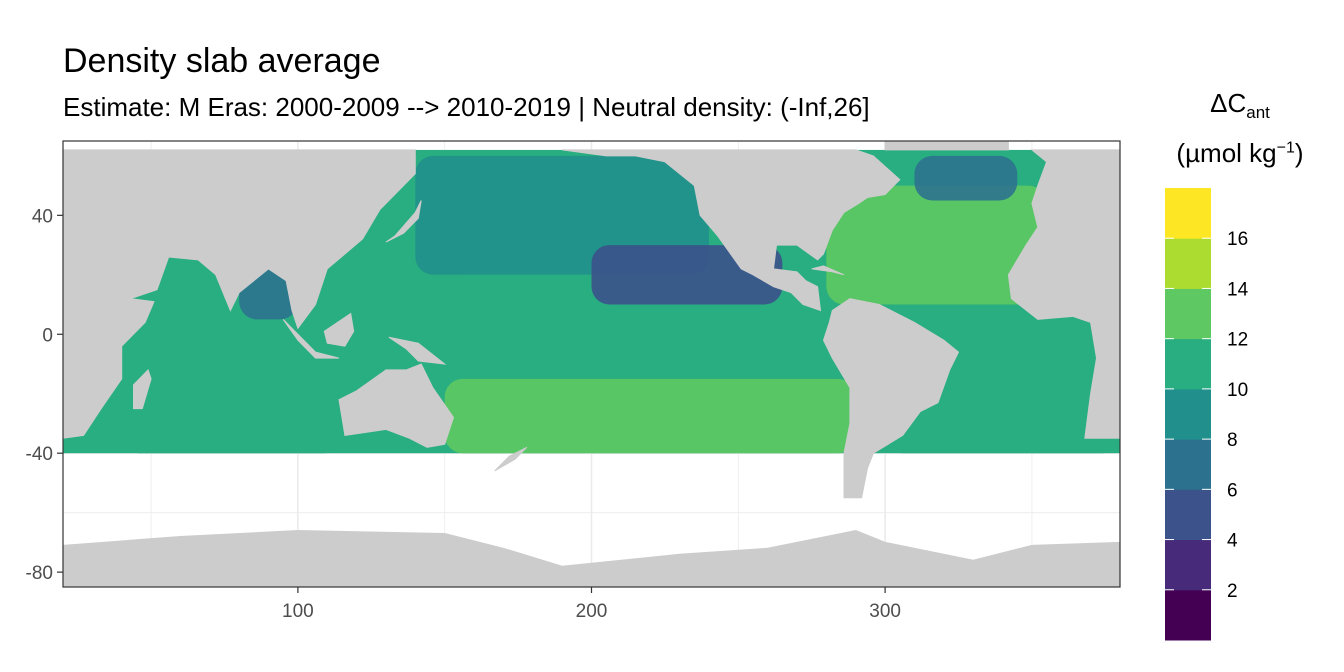 The width and height of the screenshot is (1344, 672). Describe the element at coordinates (311, 339) in the screenshot. I see `land-sumatra-java` at that location.